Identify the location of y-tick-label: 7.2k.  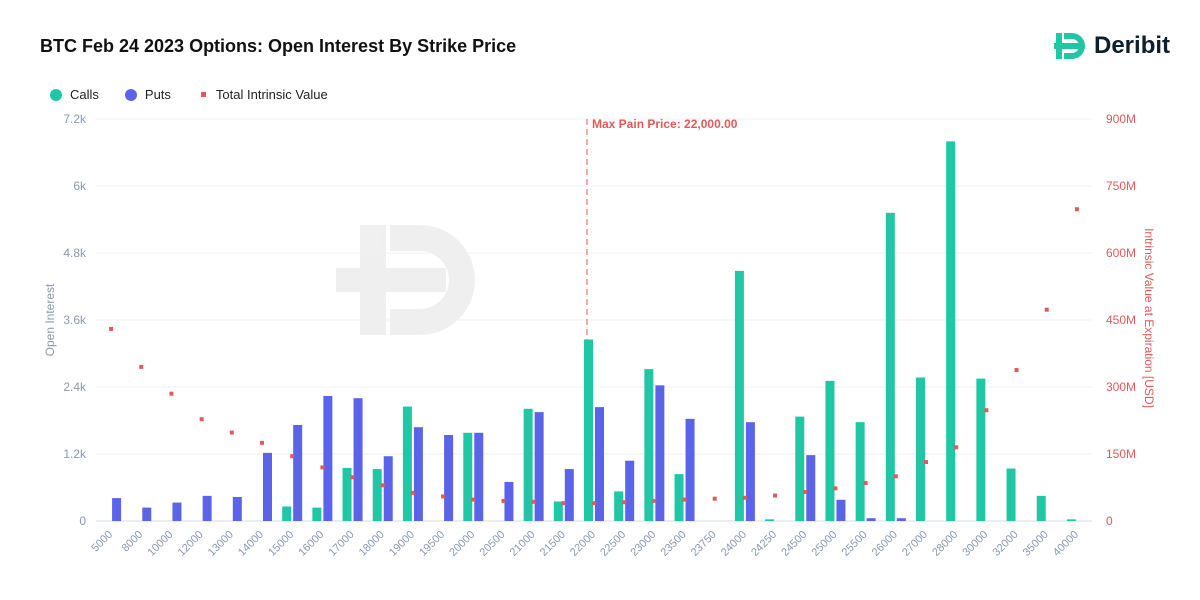
(75, 119).